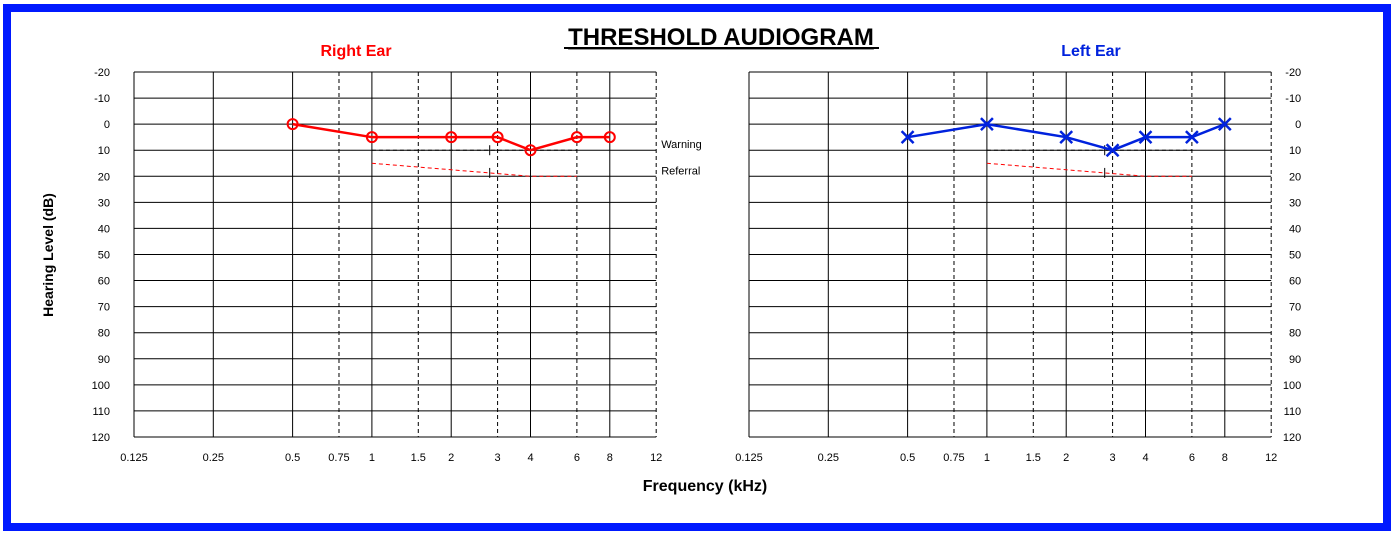  Describe the element at coordinates (680, 171) in the screenshot. I see `referral-label: Referral` at that location.